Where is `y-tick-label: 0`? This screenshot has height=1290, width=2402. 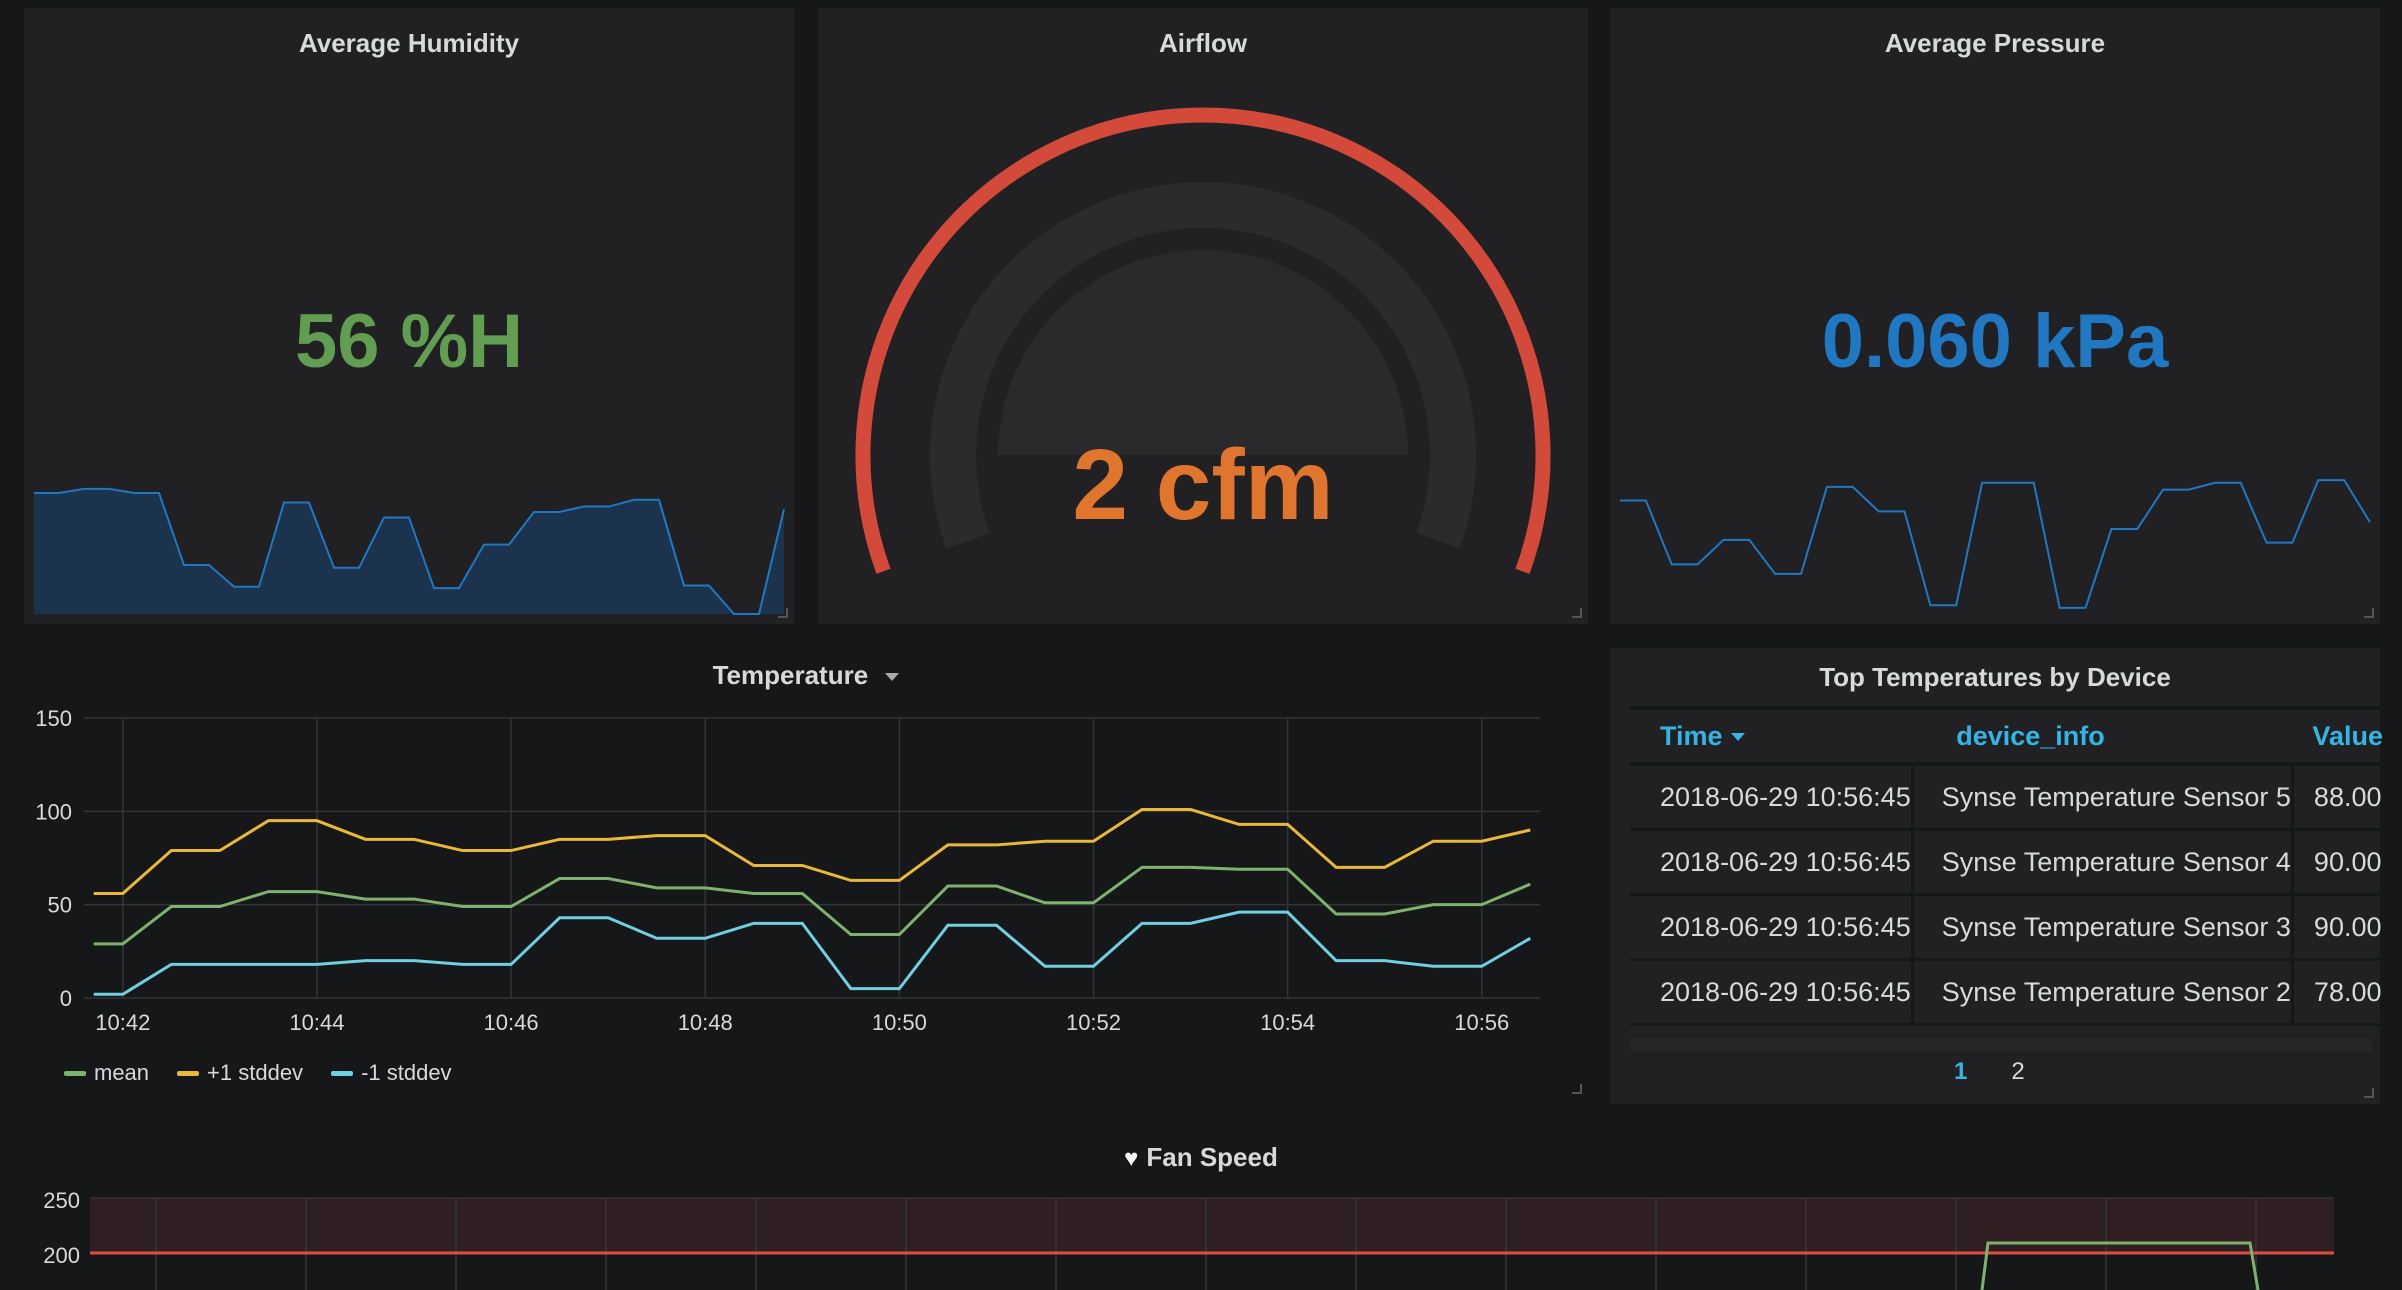 y-tick-label: 0 is located at coordinates (66, 998).